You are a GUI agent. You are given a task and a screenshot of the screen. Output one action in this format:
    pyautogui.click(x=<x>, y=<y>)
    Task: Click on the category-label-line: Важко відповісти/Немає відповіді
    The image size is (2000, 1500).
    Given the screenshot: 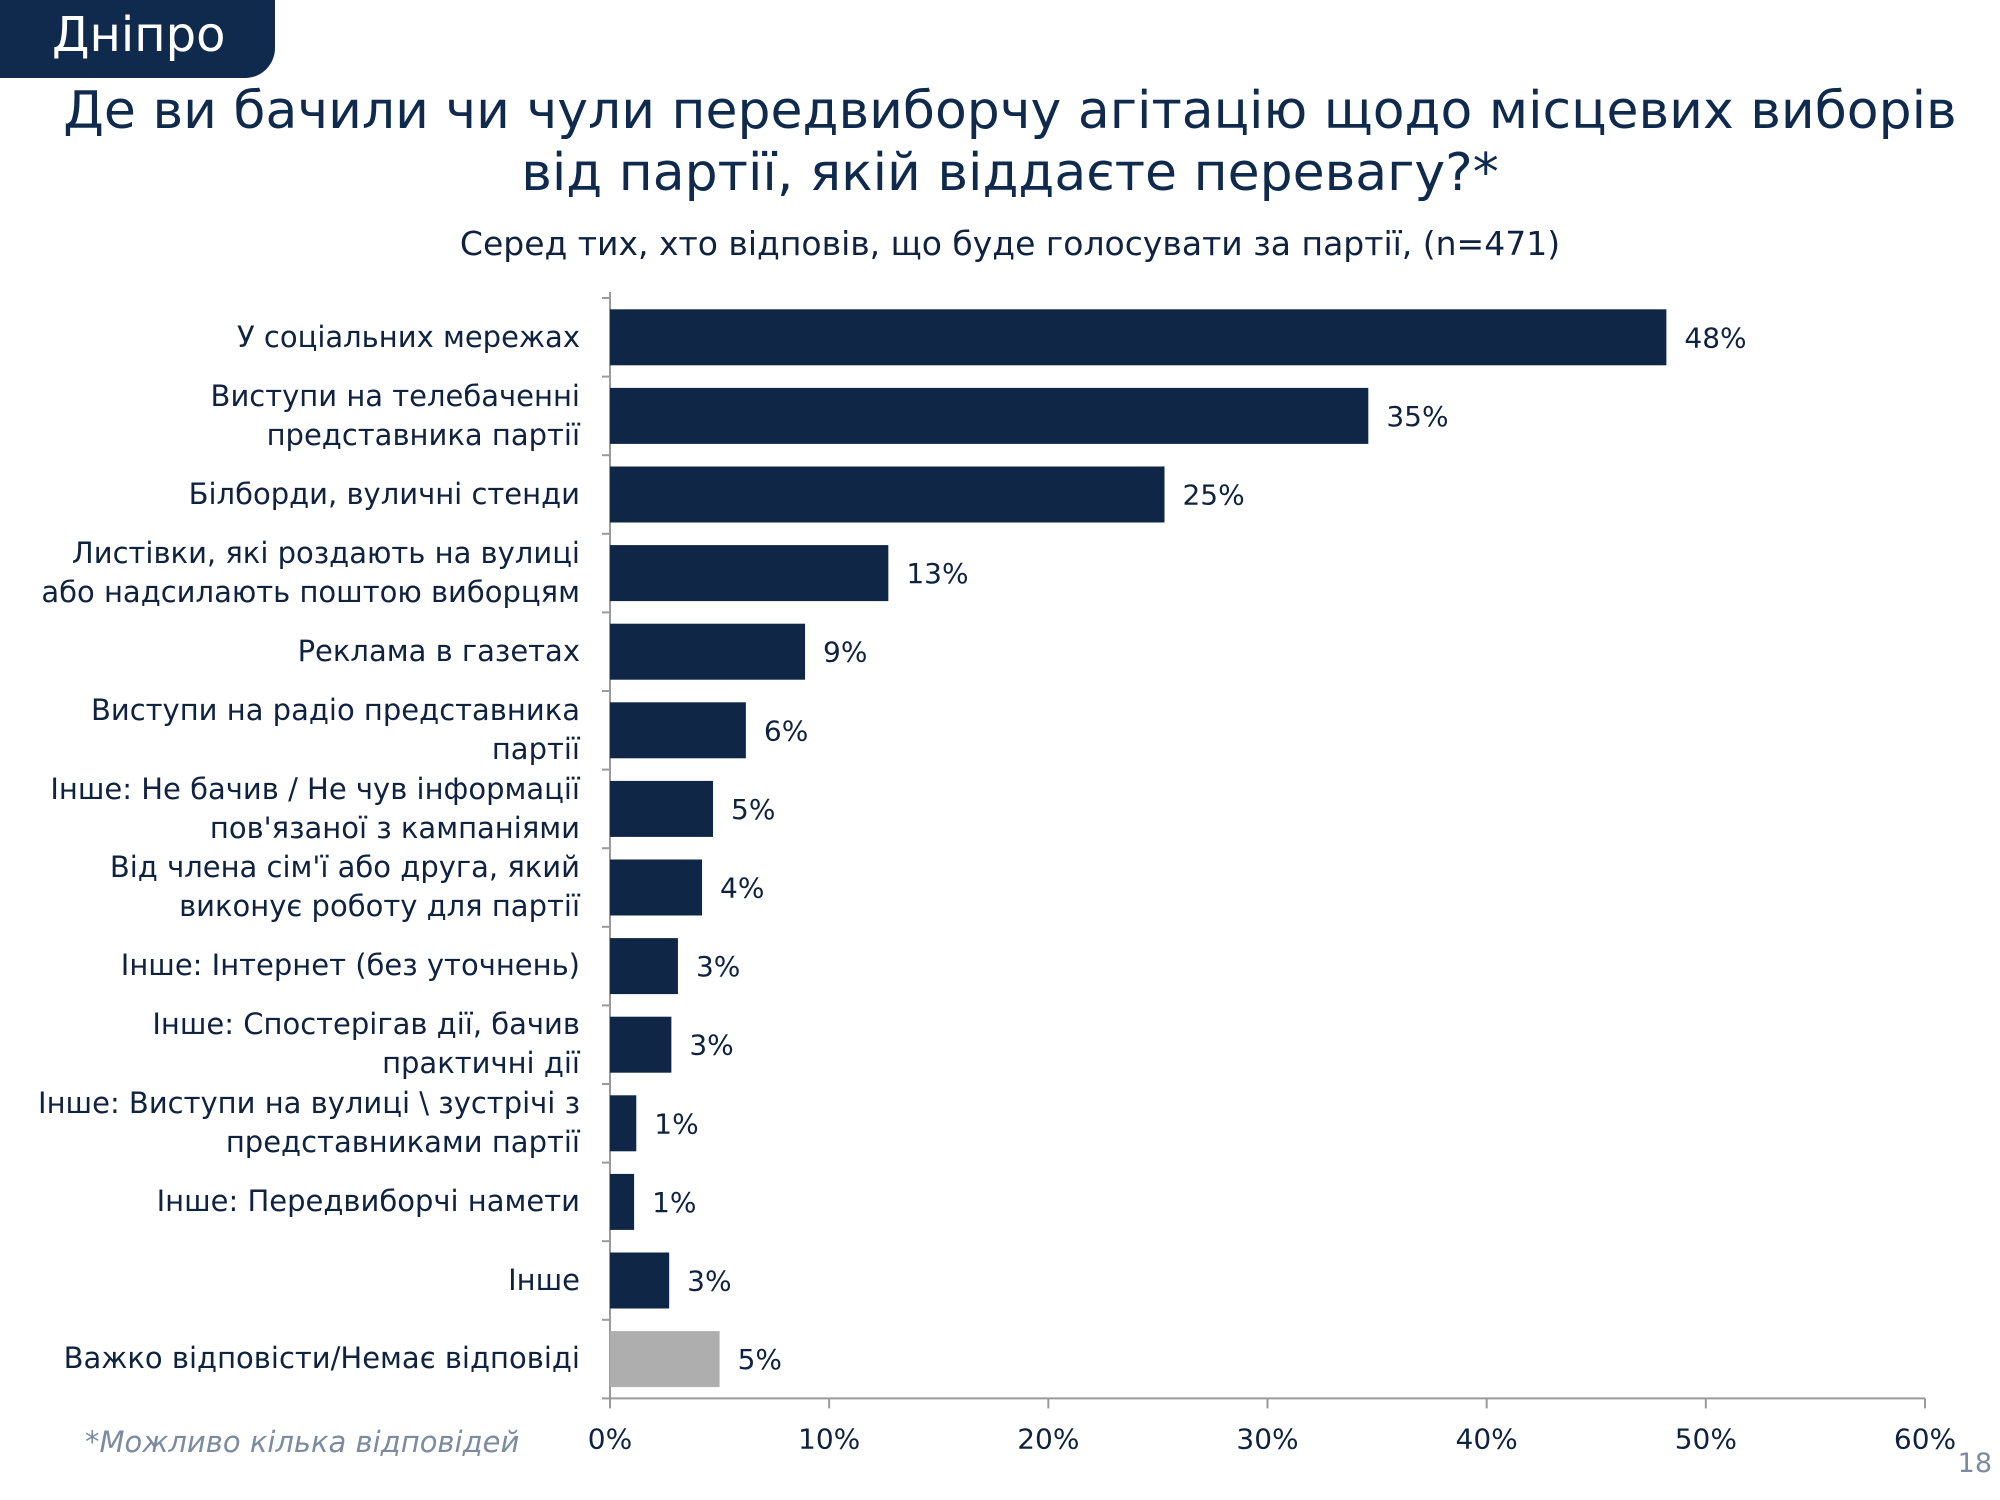 What is the action you would take?
    pyautogui.click(x=321, y=1358)
    